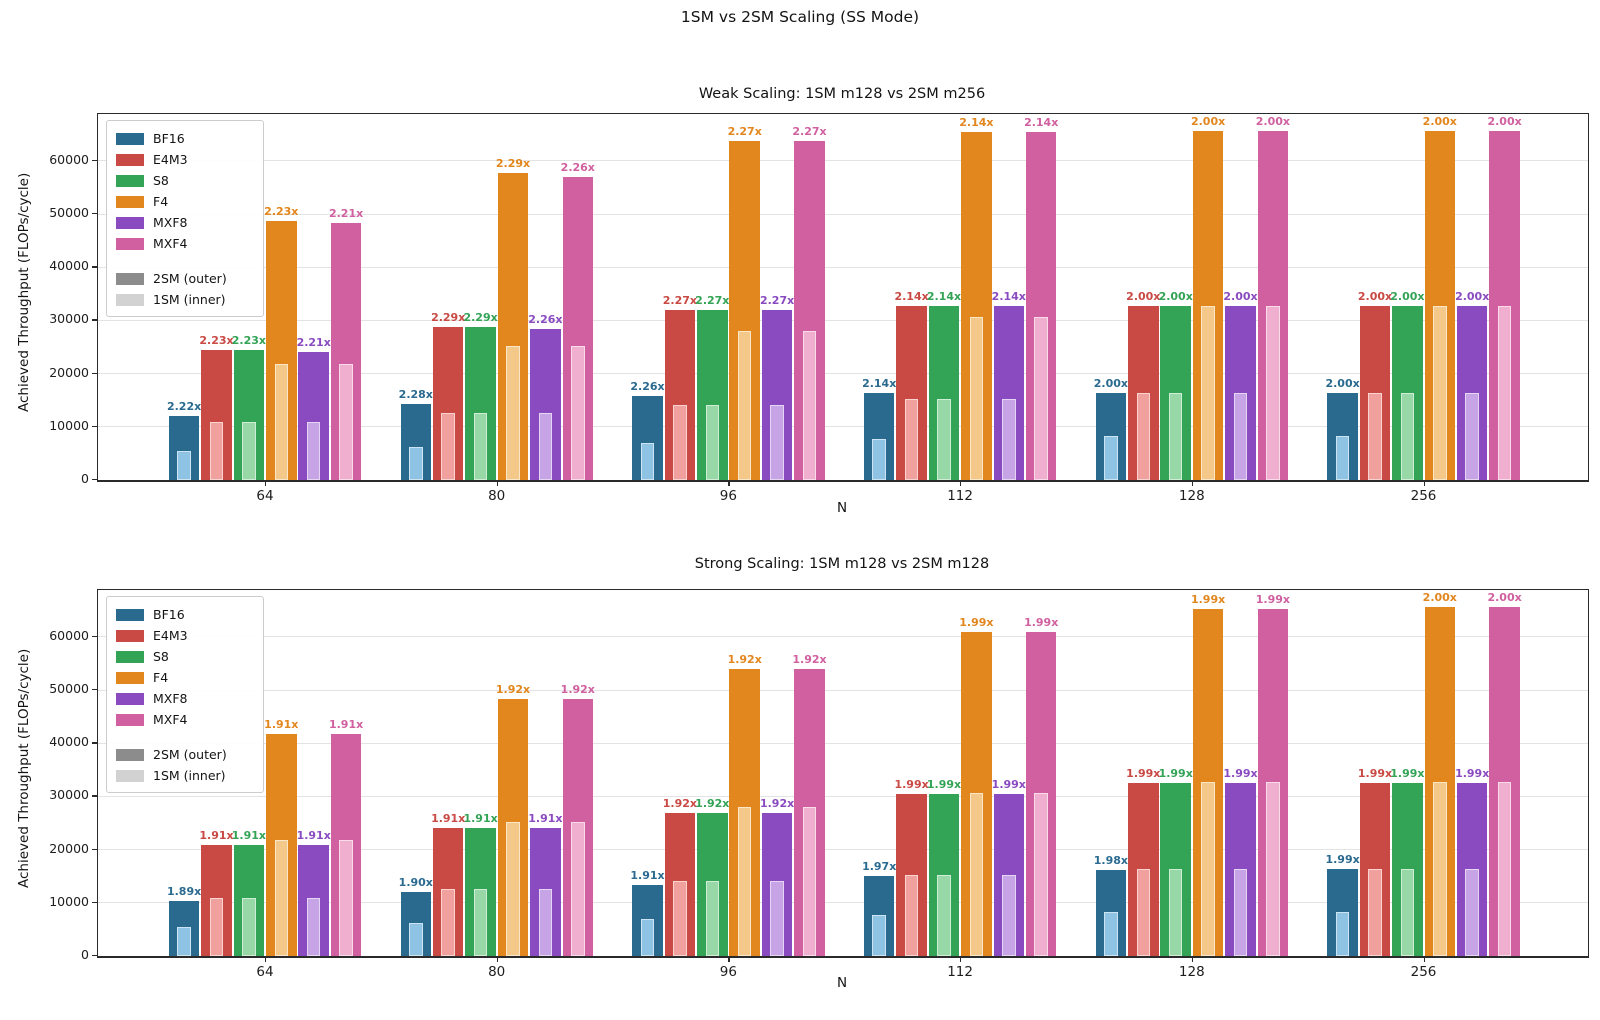 The height and width of the screenshot is (1020, 1600). I want to click on x-tick-label: 128, so click(1191, 972).